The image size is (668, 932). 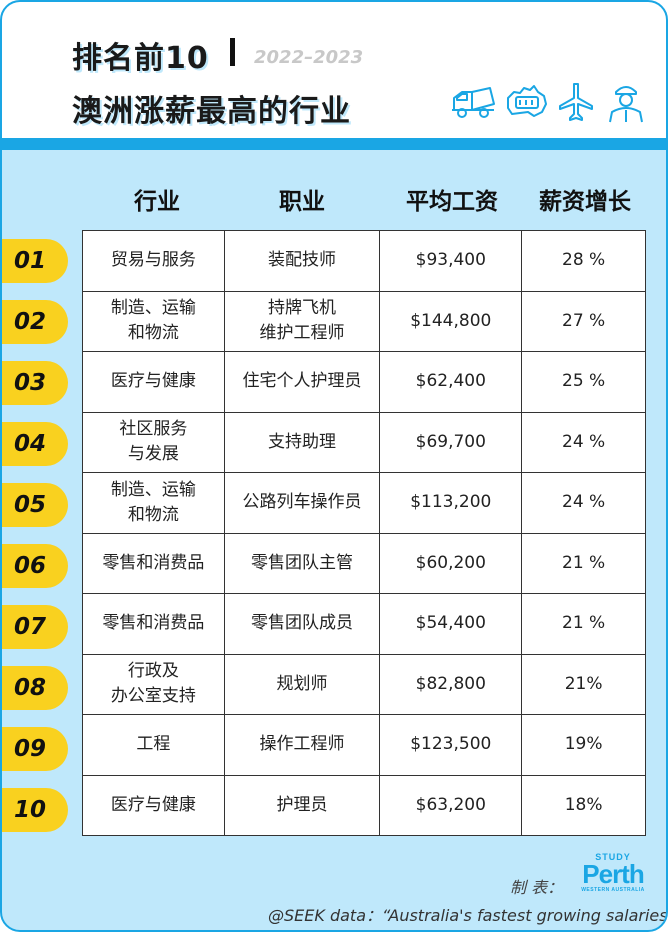 What do you see at coordinates (35, 443) in the screenshot?
I see `rank-badge: 04` at bounding box center [35, 443].